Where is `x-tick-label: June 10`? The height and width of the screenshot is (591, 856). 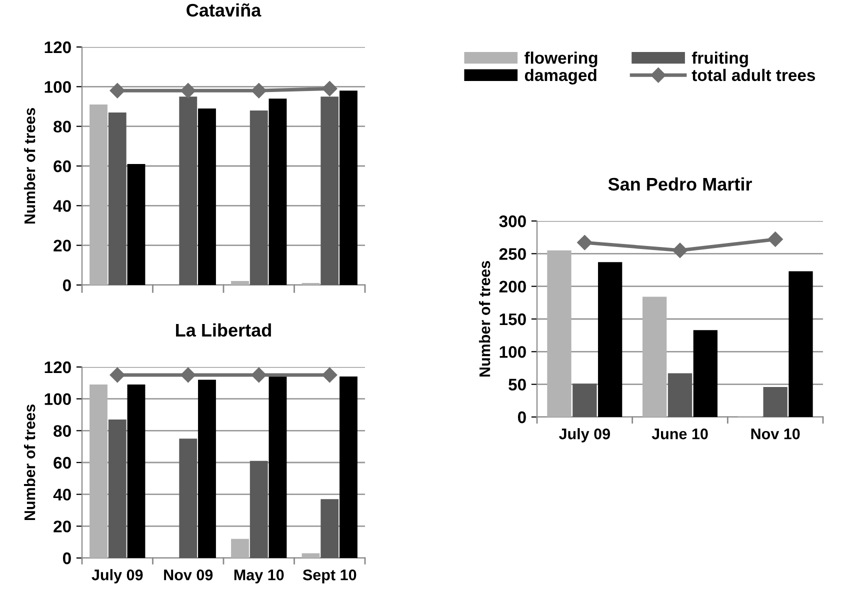 x-tick-label: June 10 is located at coordinates (680, 434).